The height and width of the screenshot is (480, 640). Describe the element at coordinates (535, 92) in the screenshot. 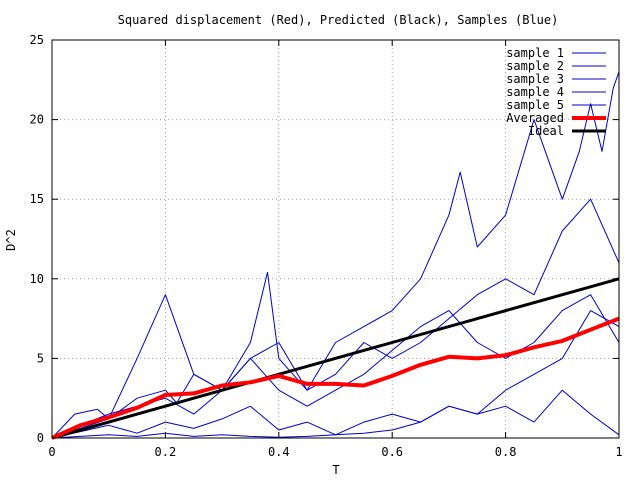

I see `legend-label: sample 4` at that location.